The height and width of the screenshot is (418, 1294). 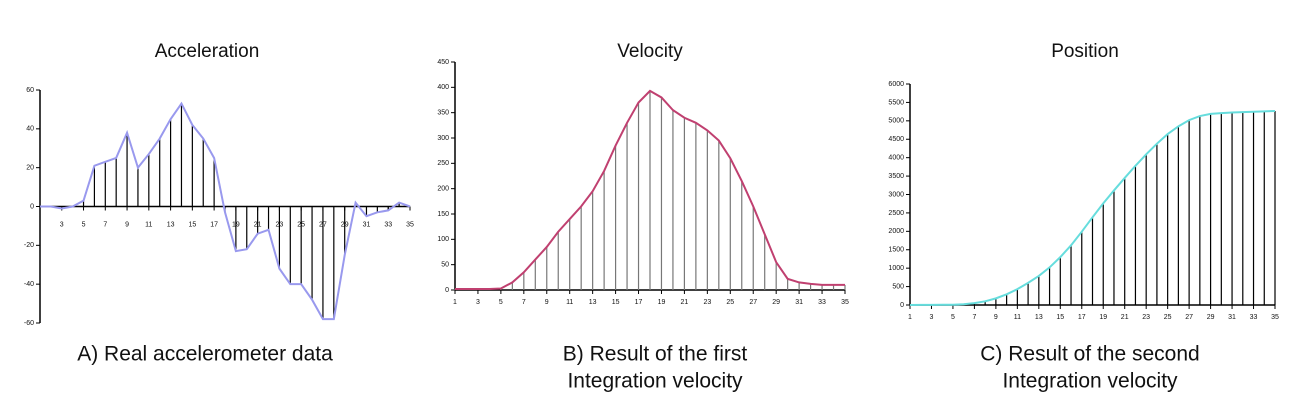 What do you see at coordinates (443, 189) in the screenshot?
I see `y-tick-label: 200` at bounding box center [443, 189].